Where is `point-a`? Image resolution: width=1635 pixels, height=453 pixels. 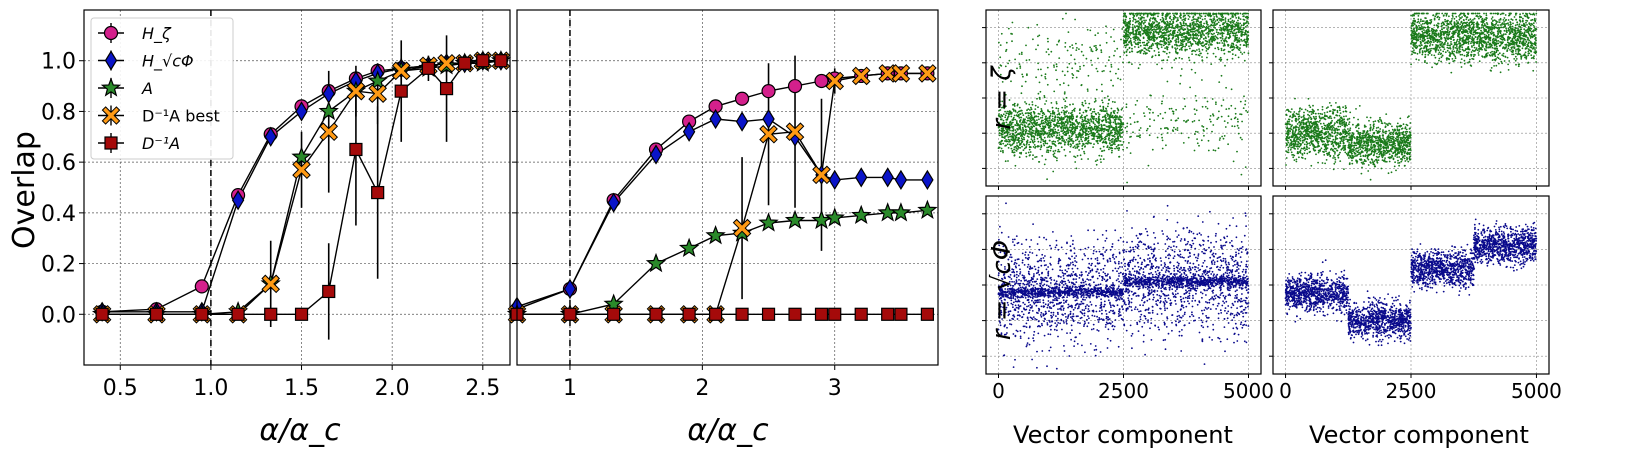 point-a is located at coordinates (328, 110).